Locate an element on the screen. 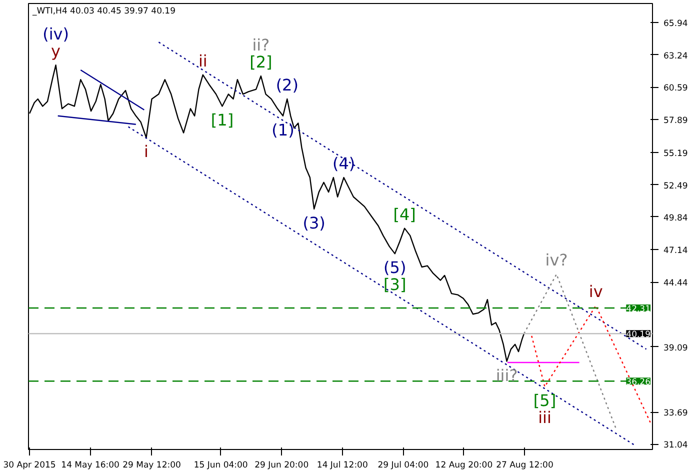  annotation: (4) is located at coordinates (344, 164).